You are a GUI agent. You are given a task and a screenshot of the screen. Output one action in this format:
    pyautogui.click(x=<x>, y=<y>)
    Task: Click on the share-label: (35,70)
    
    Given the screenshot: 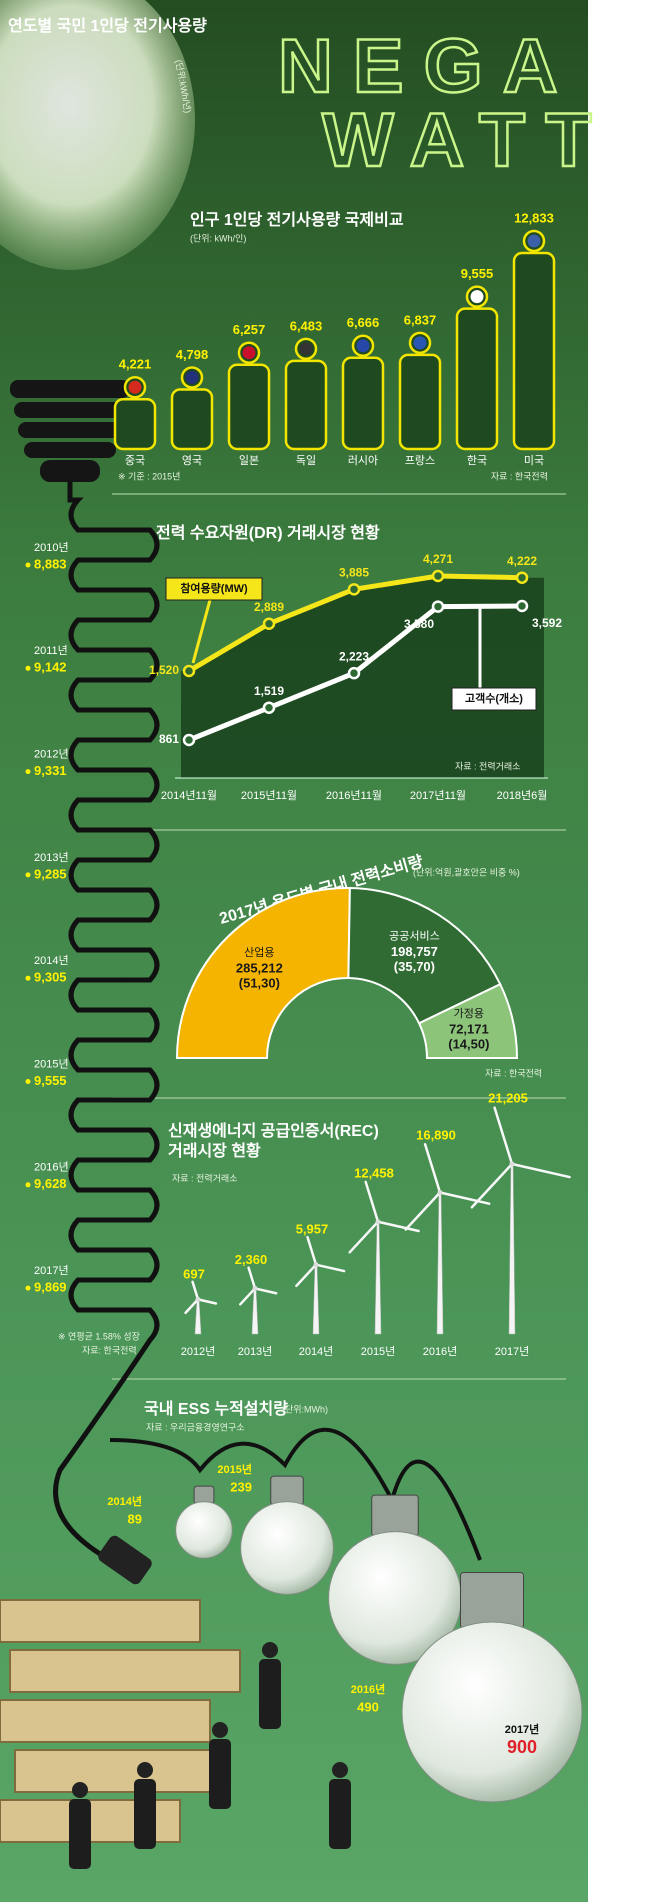 What is the action you would take?
    pyautogui.click(x=414, y=966)
    